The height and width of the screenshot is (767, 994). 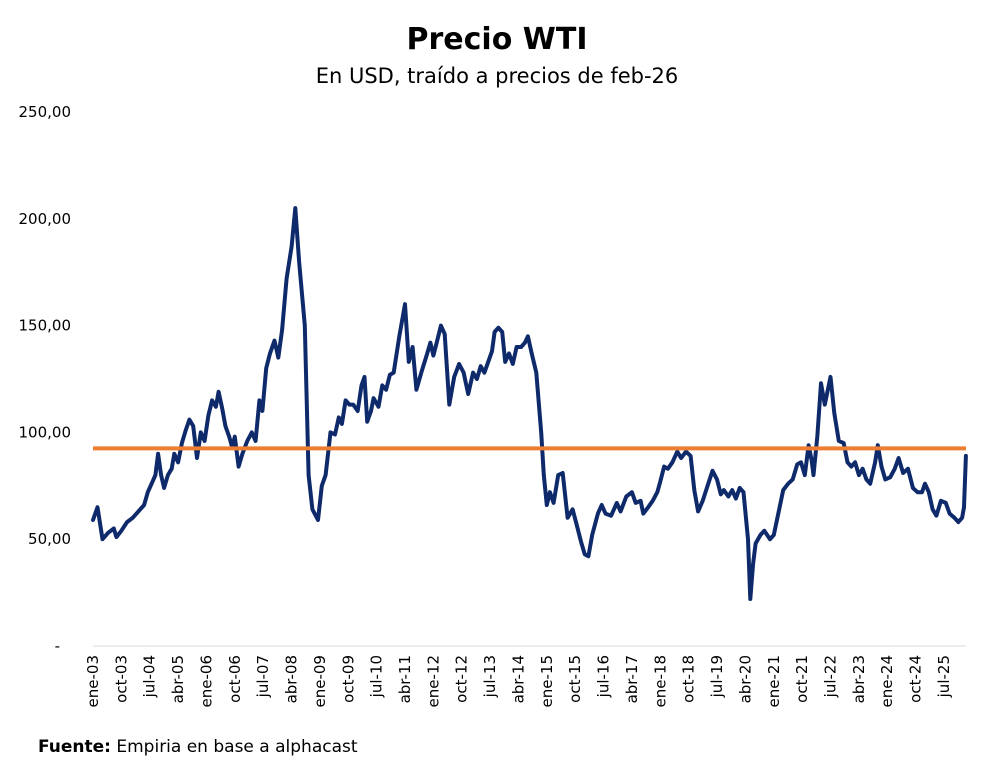 I want to click on x-tick-label: abr-20, so click(x=745, y=679).